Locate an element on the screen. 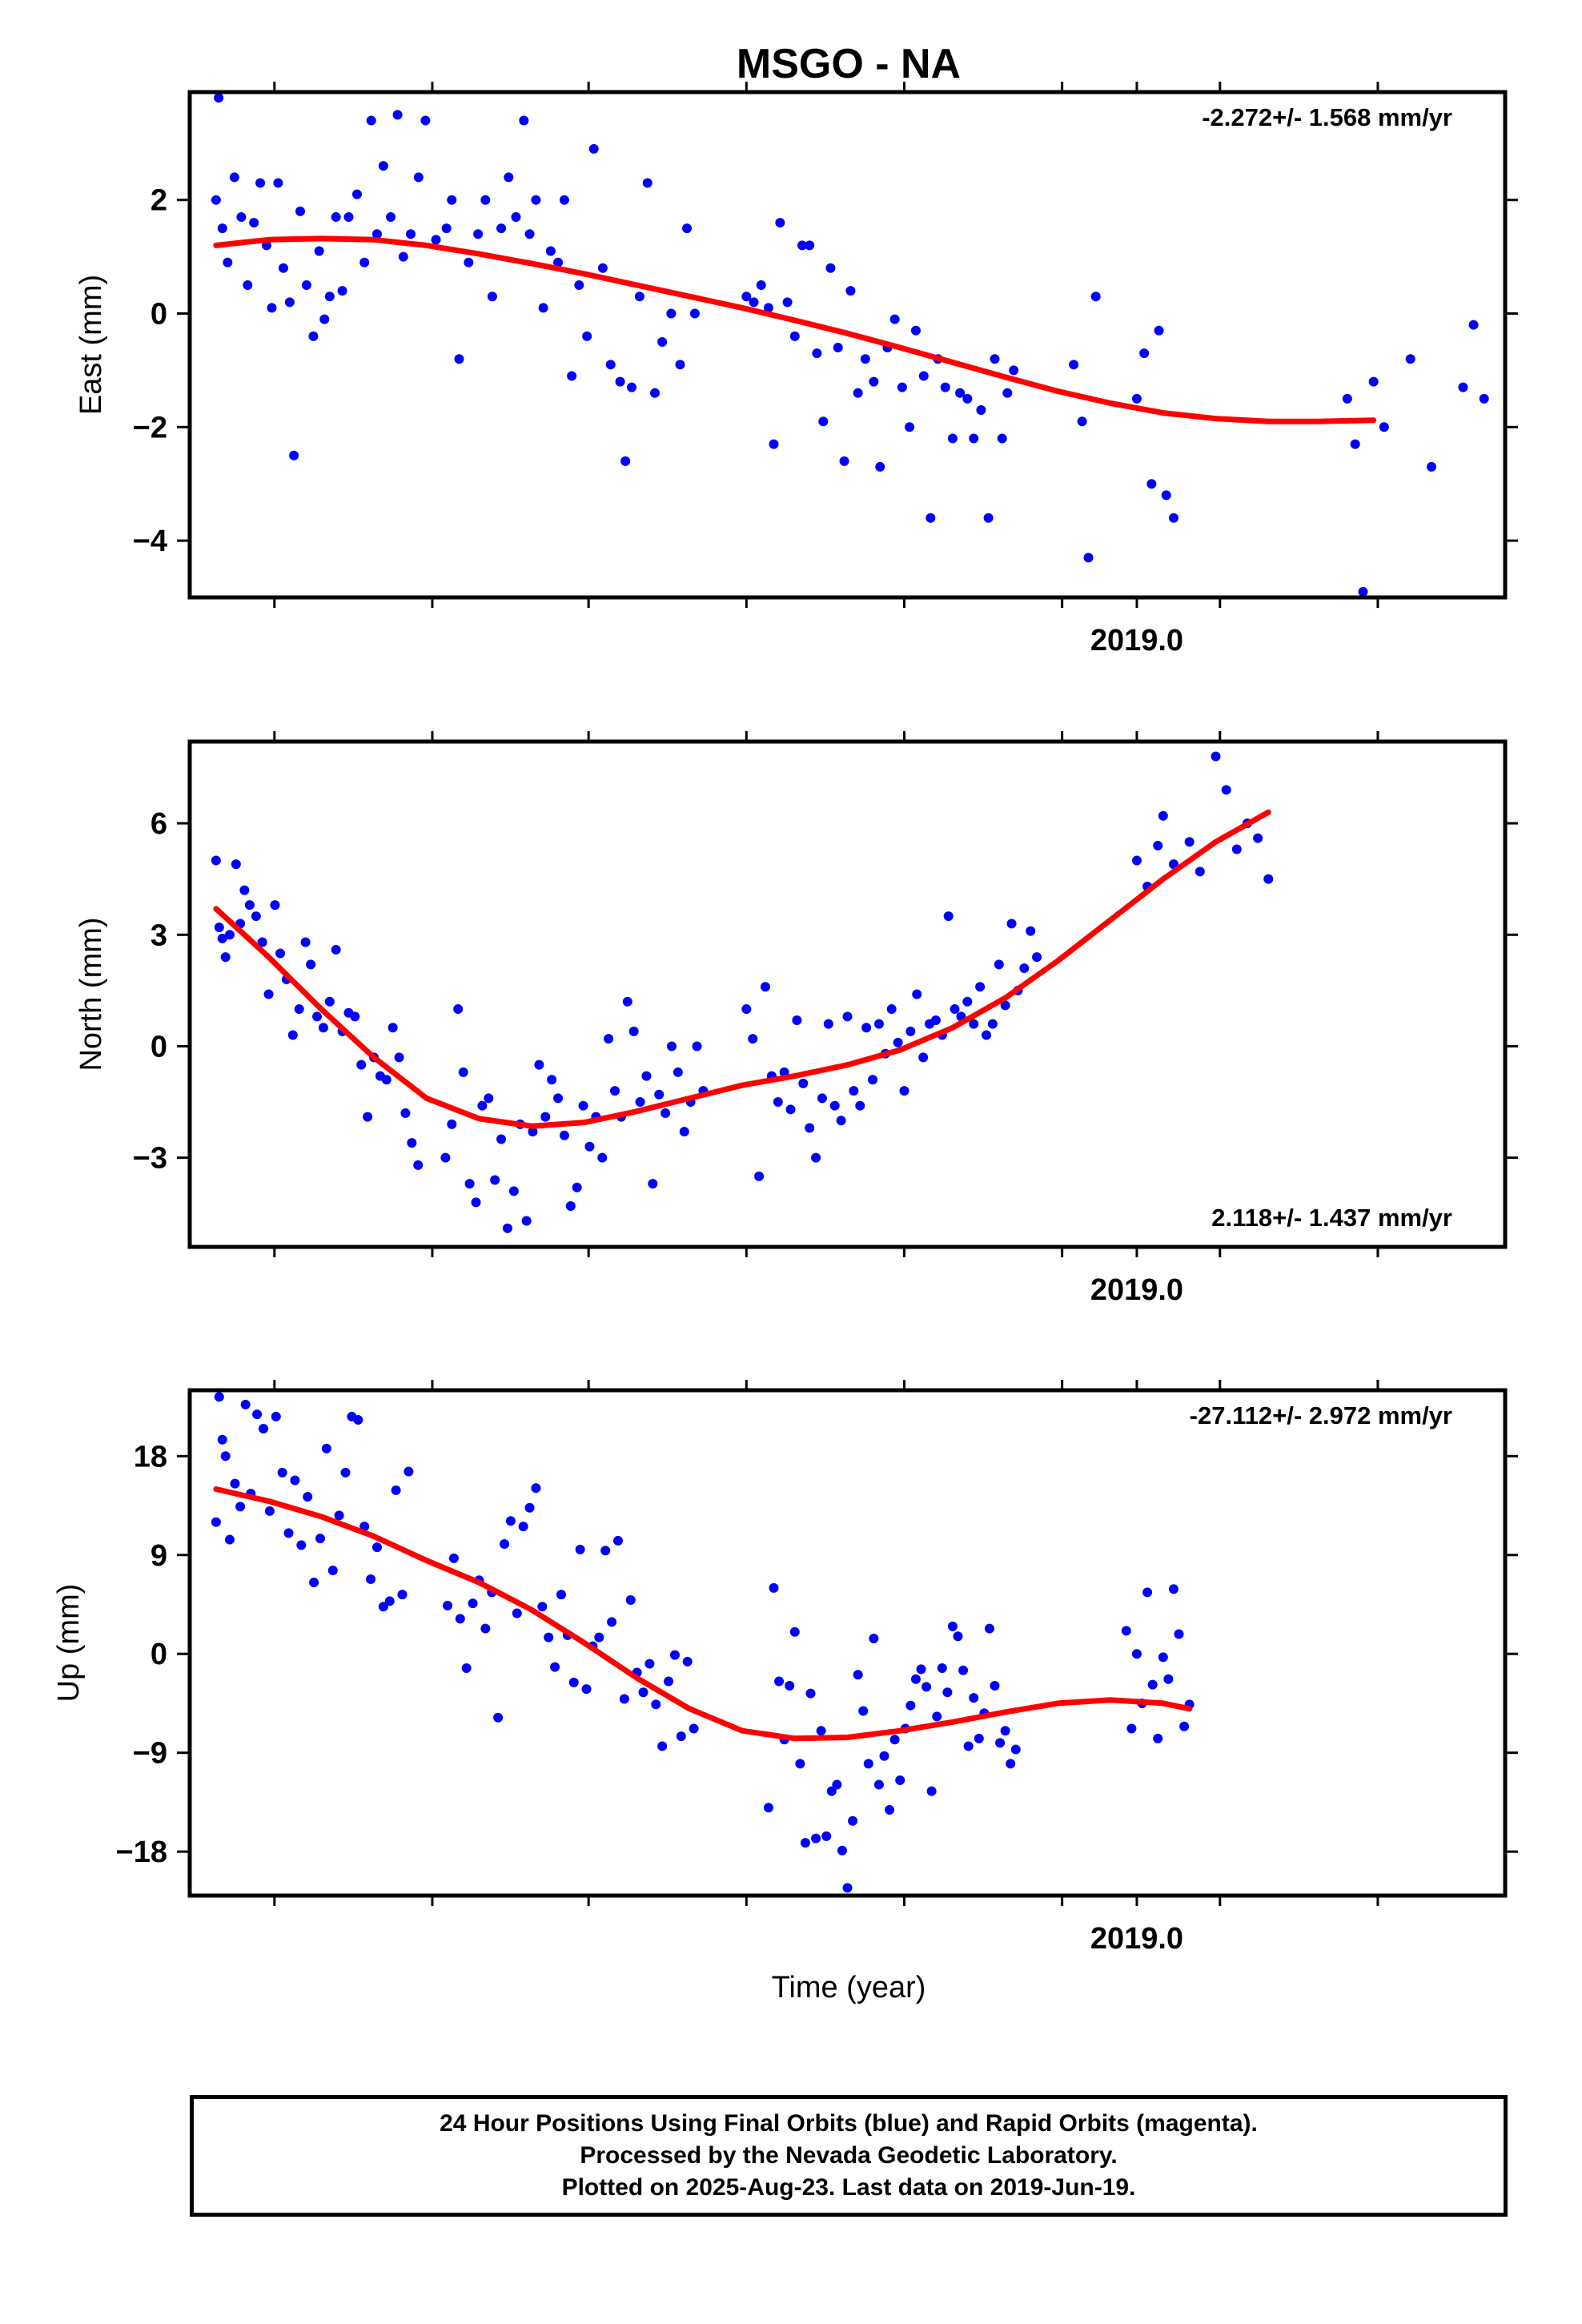 This screenshot has height=2324, width=1582. y-tick-label: 6 is located at coordinates (159, 824).